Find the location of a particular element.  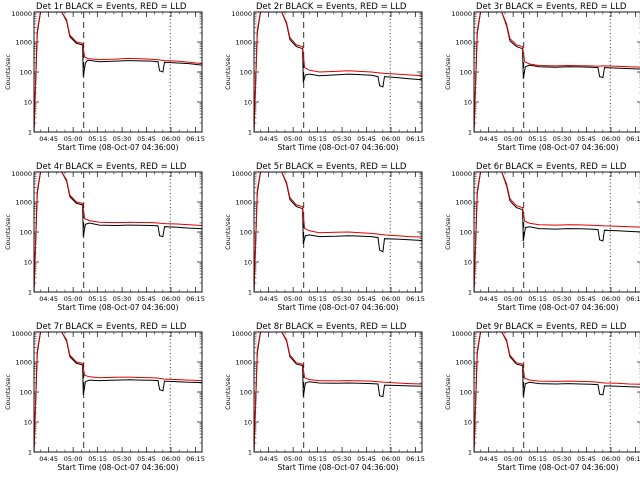

plot-title: Det 8r BLACK = Events, RED = LLD is located at coordinates (331, 327).